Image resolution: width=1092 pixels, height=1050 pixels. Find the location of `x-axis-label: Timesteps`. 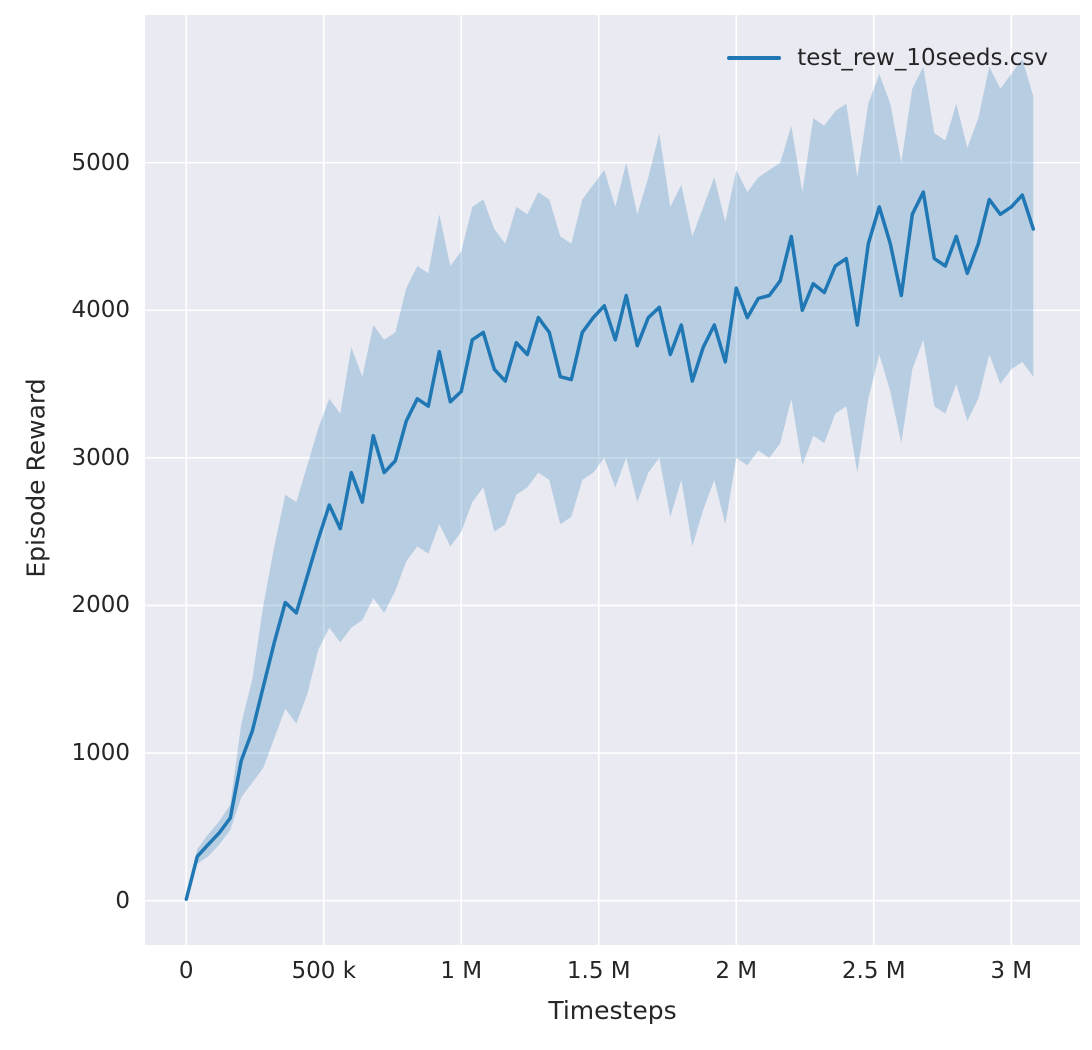

x-axis-label: Timesteps is located at coordinates (612, 1010).